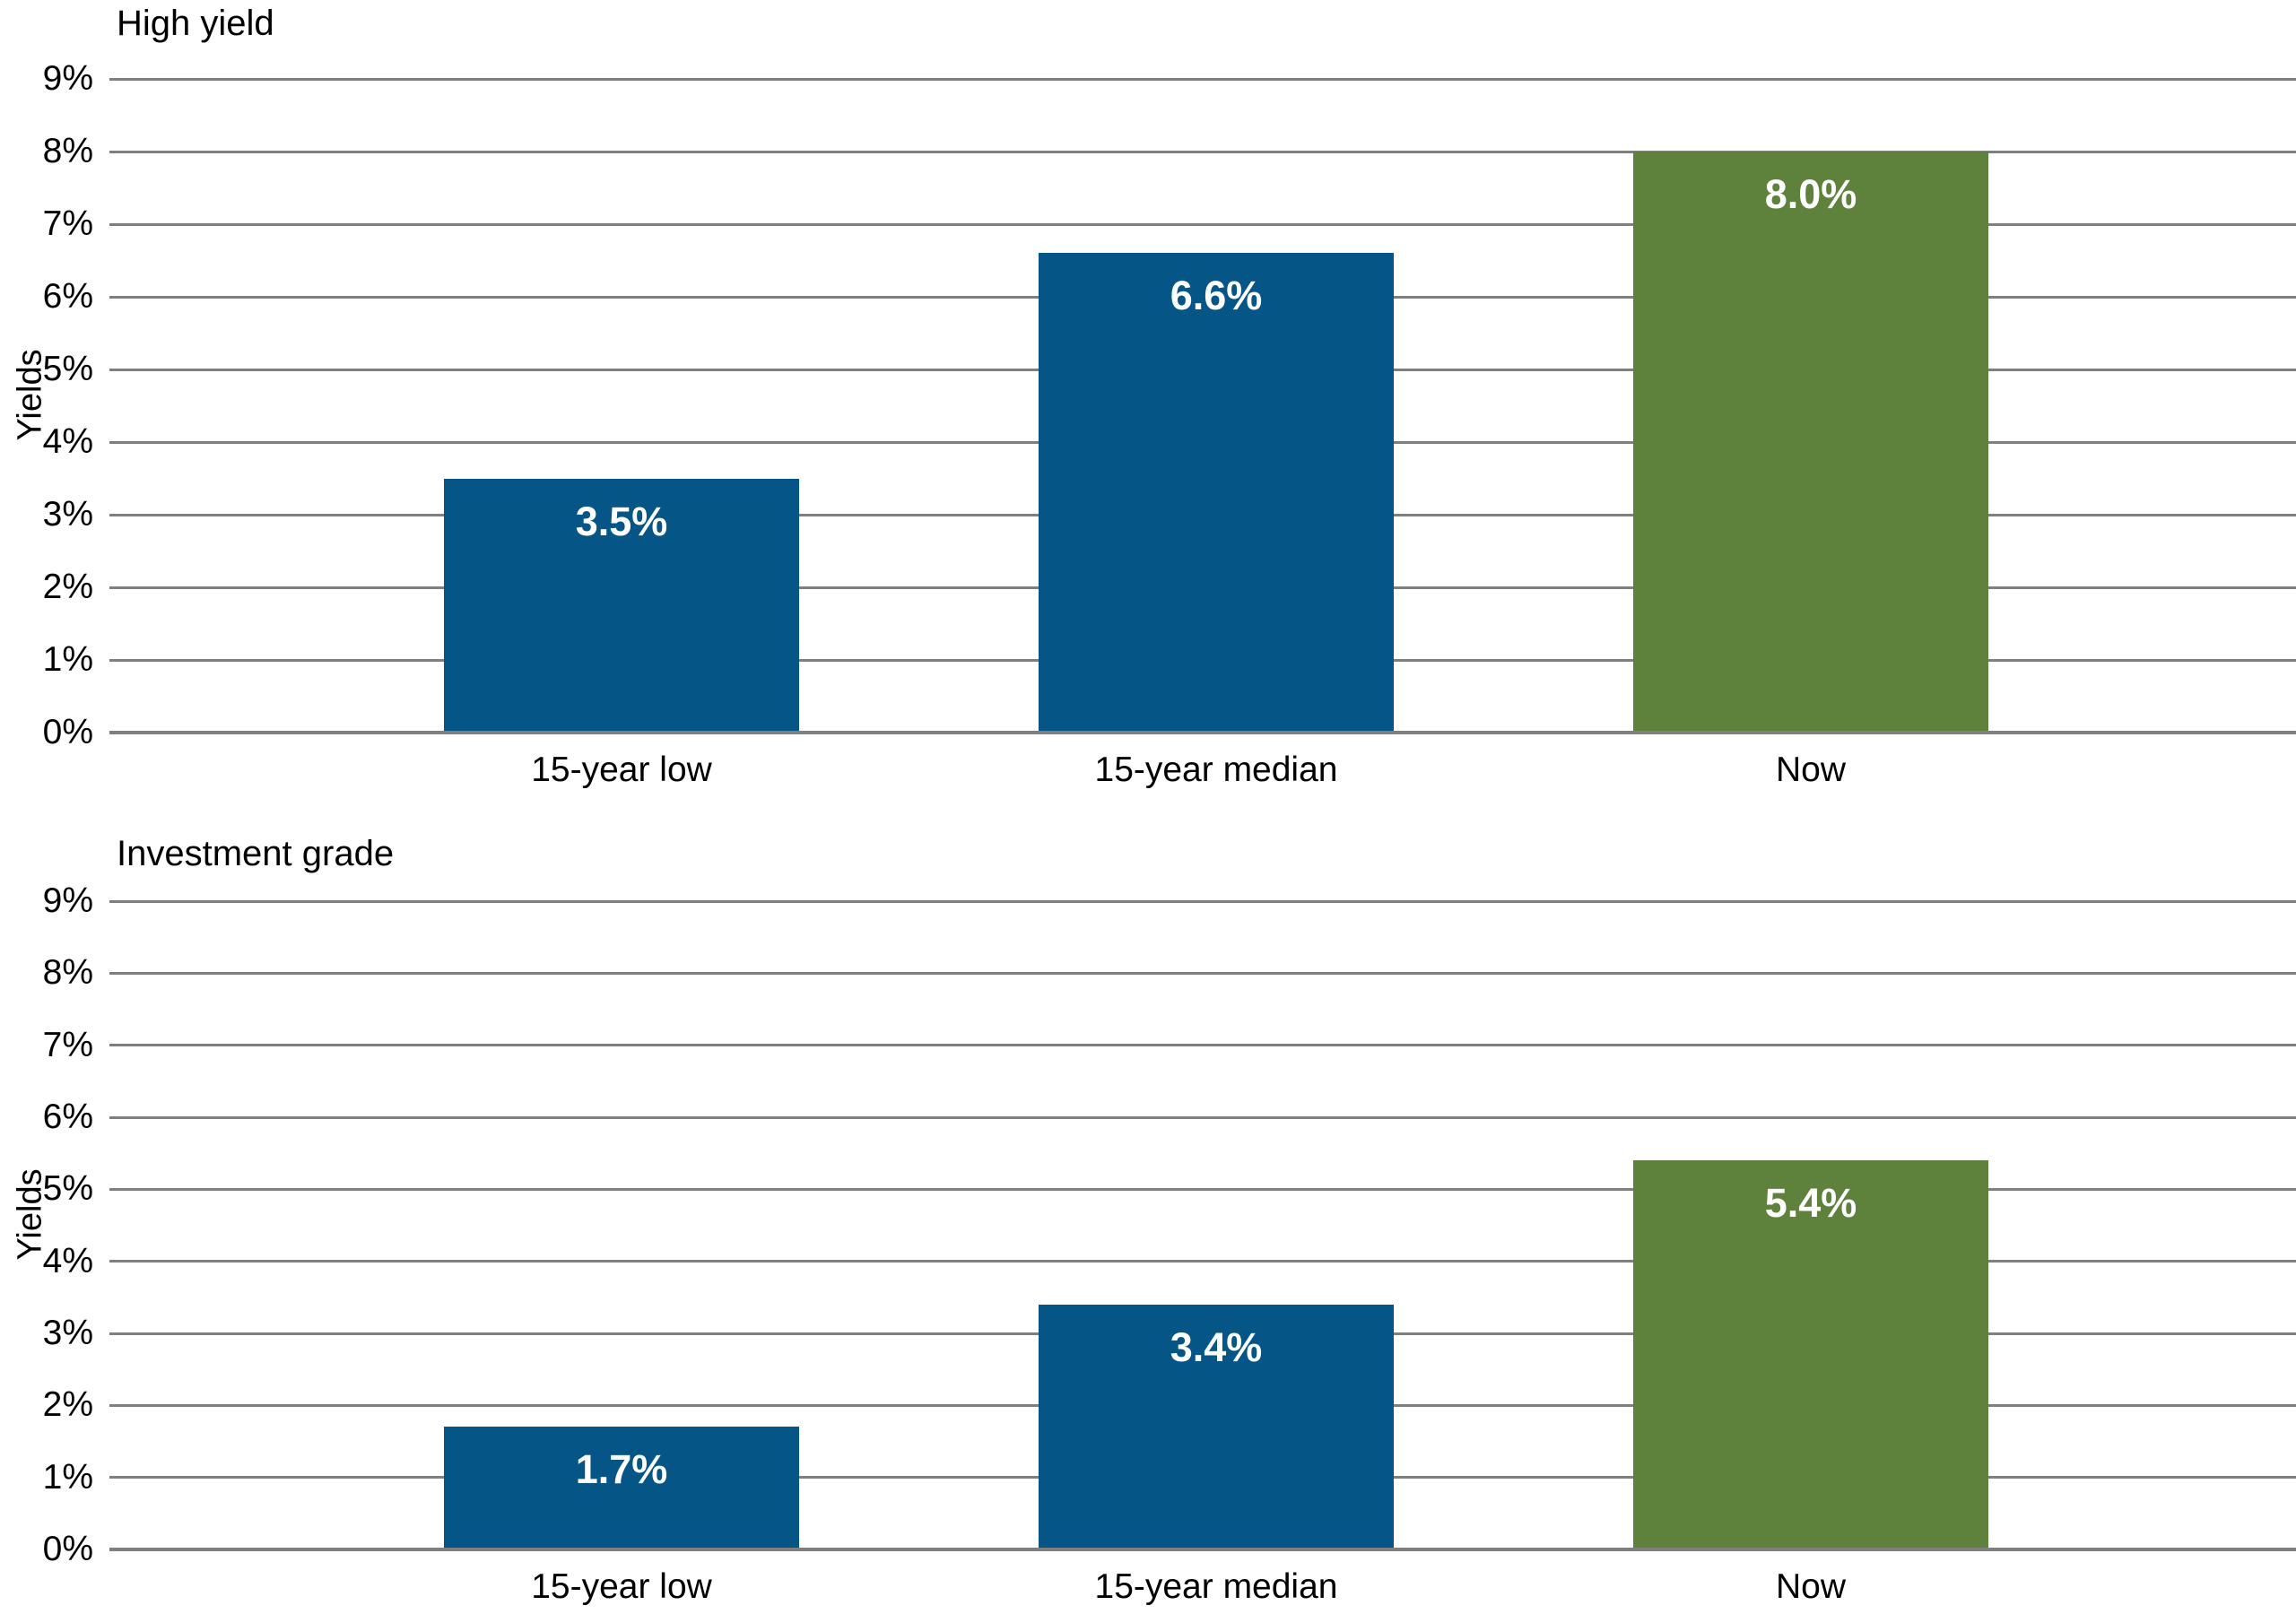 The width and height of the screenshot is (2296, 1614). I want to click on bar-value-label: 3.5%, so click(621, 521).